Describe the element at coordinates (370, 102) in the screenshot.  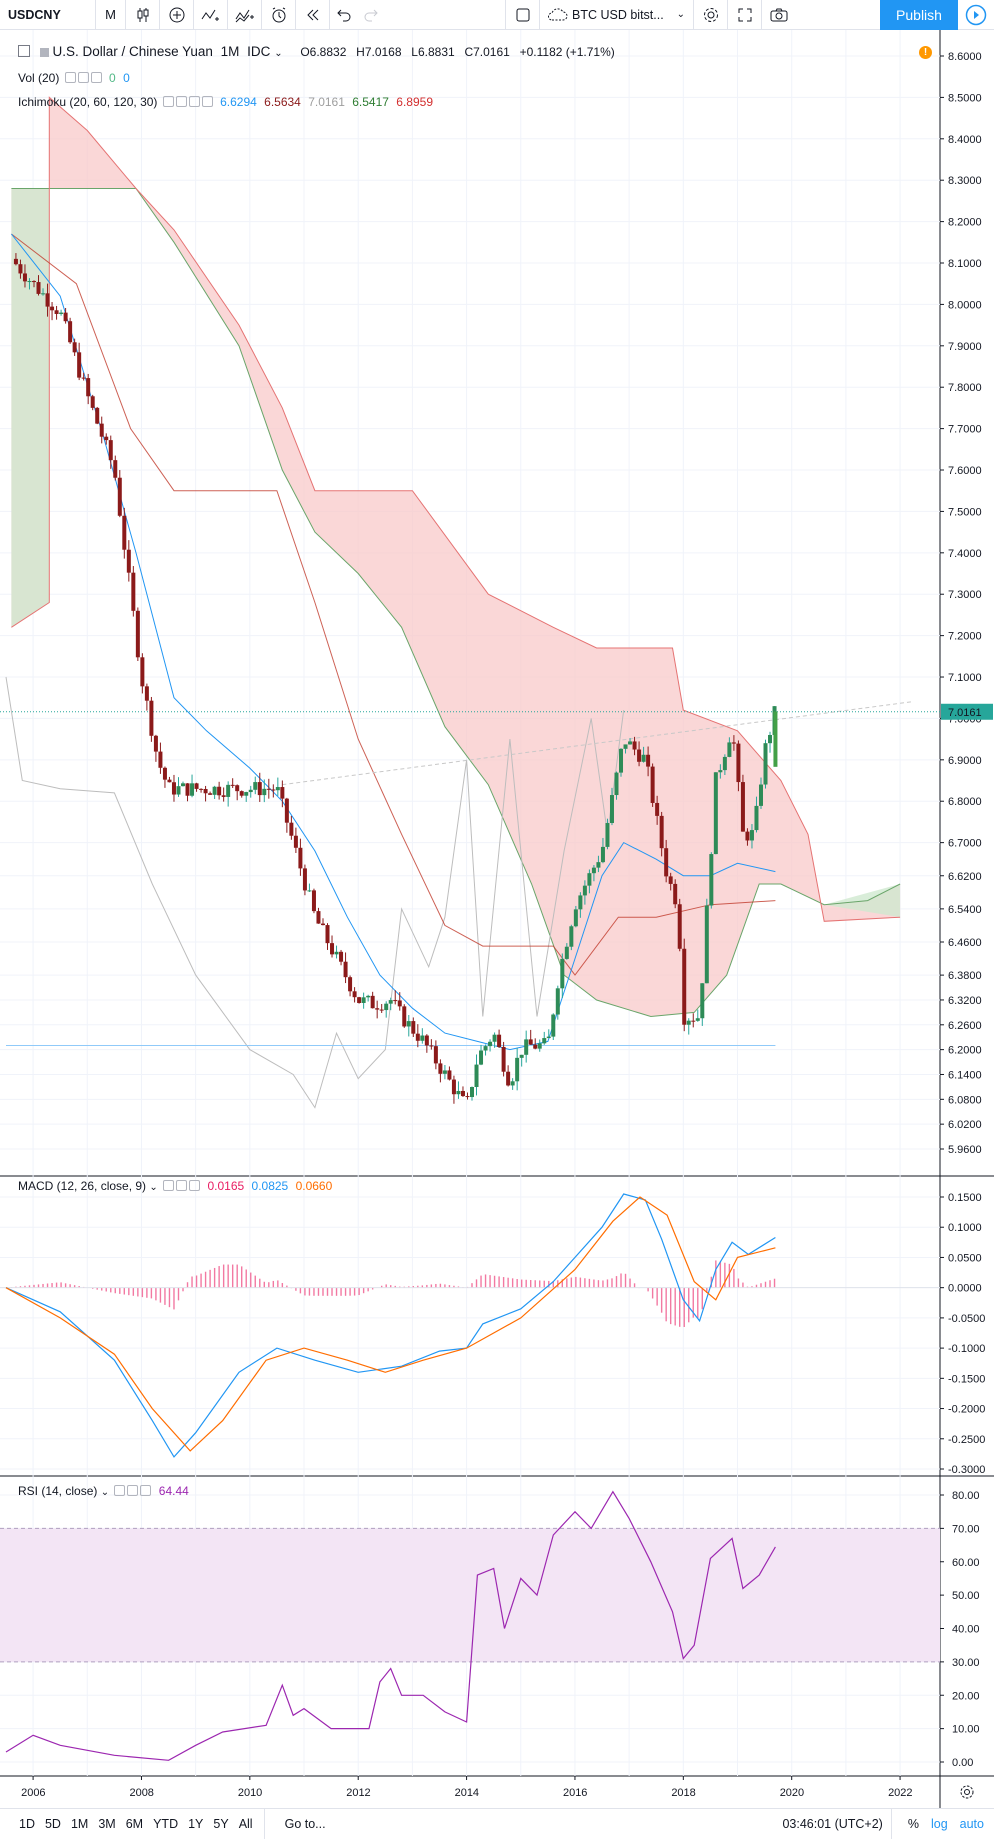
I see `ich-value-4: 6.5417` at that location.